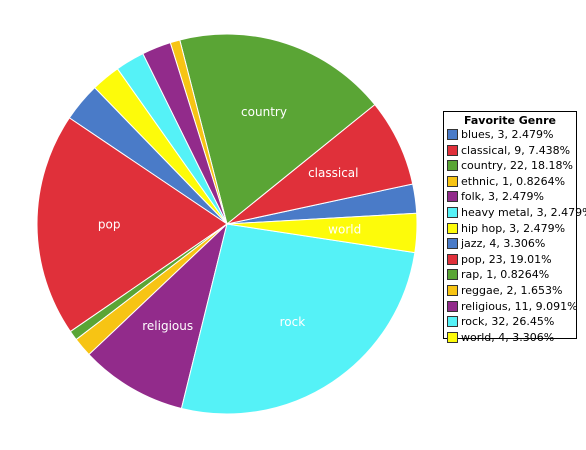 The image size is (586, 450). Describe the element at coordinates (516, 150) in the screenshot. I see `legend-entry-label: classical, 9, 7.438%` at that location.